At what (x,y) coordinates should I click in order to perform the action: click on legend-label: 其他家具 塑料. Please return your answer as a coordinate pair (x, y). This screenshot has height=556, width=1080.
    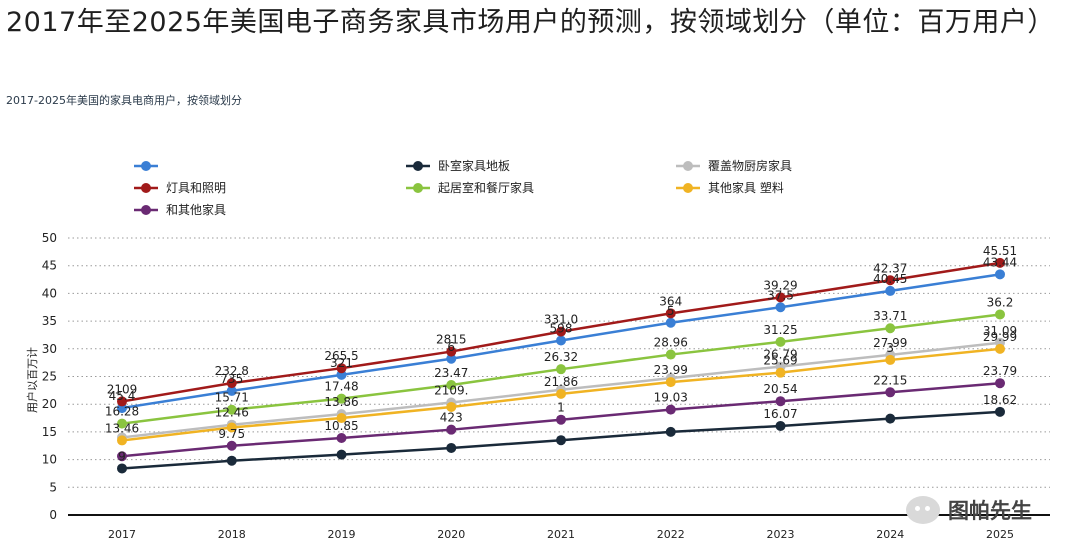
    Looking at the image, I should click on (746, 187).